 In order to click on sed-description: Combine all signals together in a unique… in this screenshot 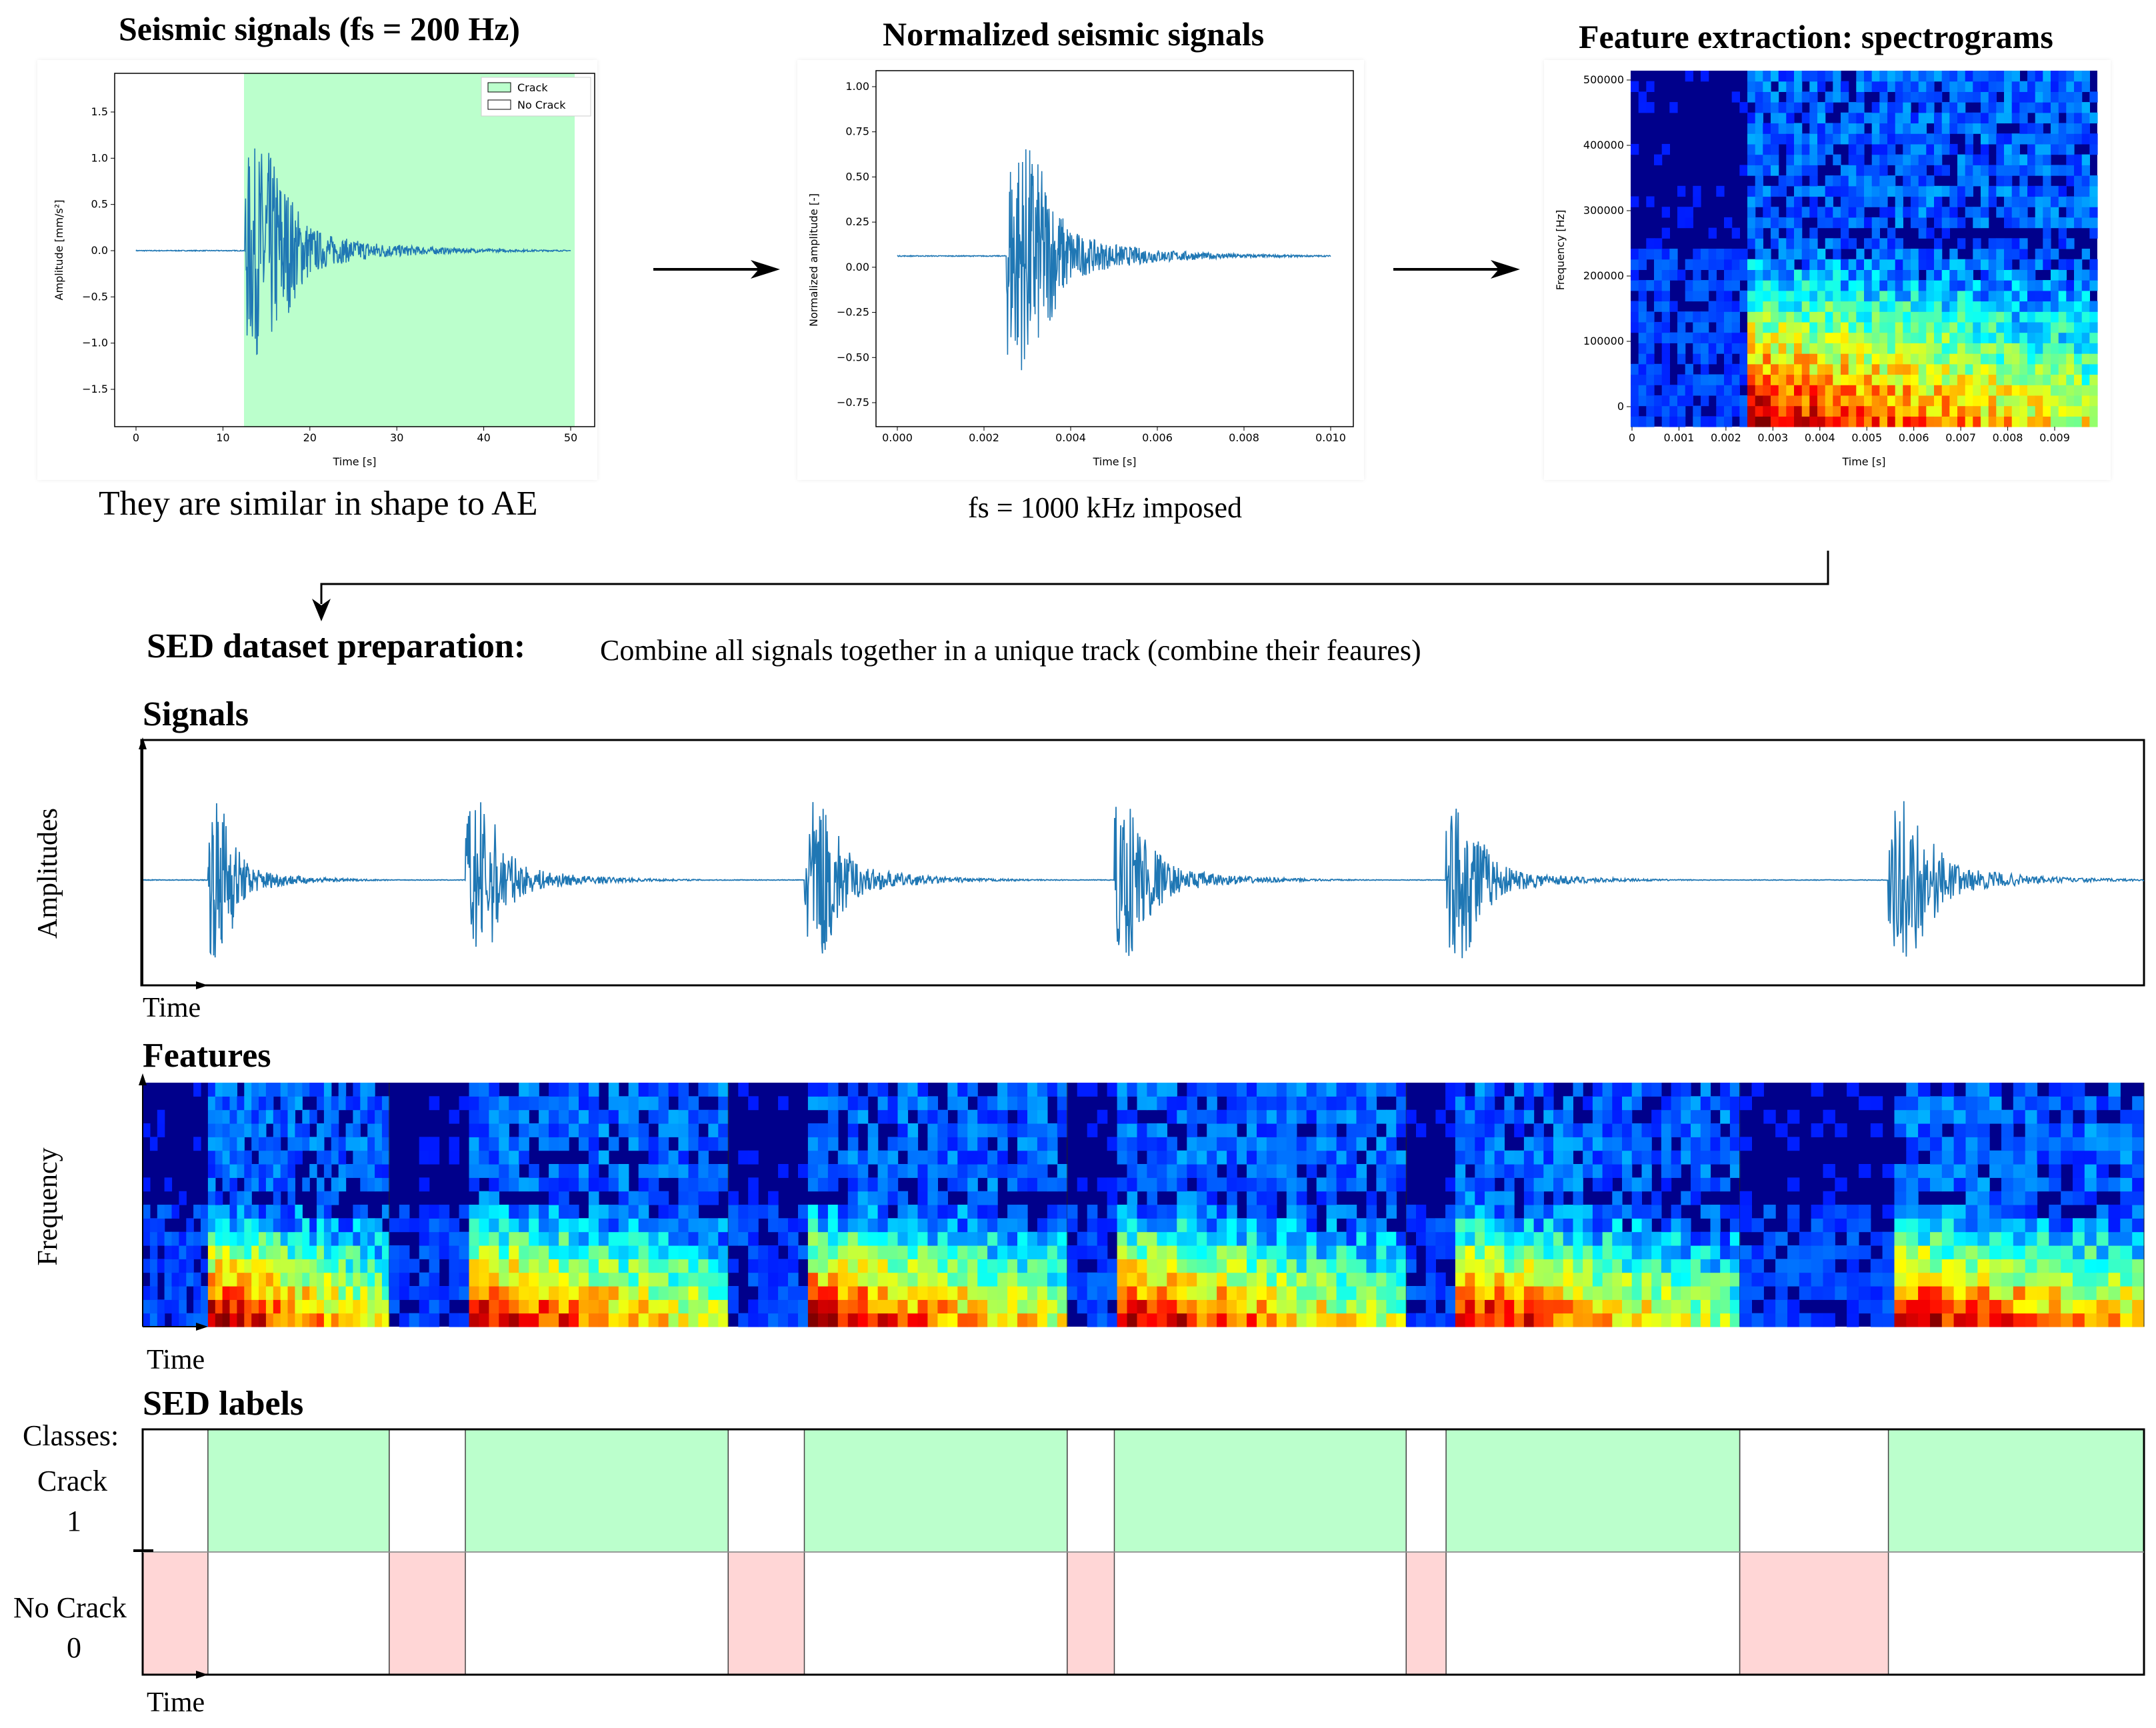, I will do `click(1010, 650)`.